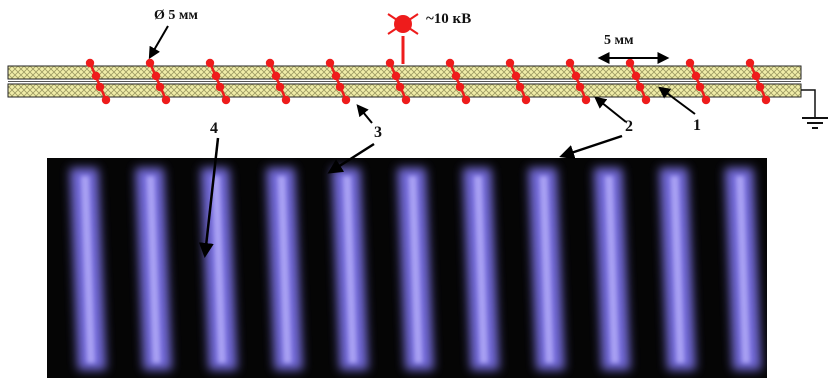 This screenshot has height=378, width=830. I want to click on ground-icon, so click(814, 109).